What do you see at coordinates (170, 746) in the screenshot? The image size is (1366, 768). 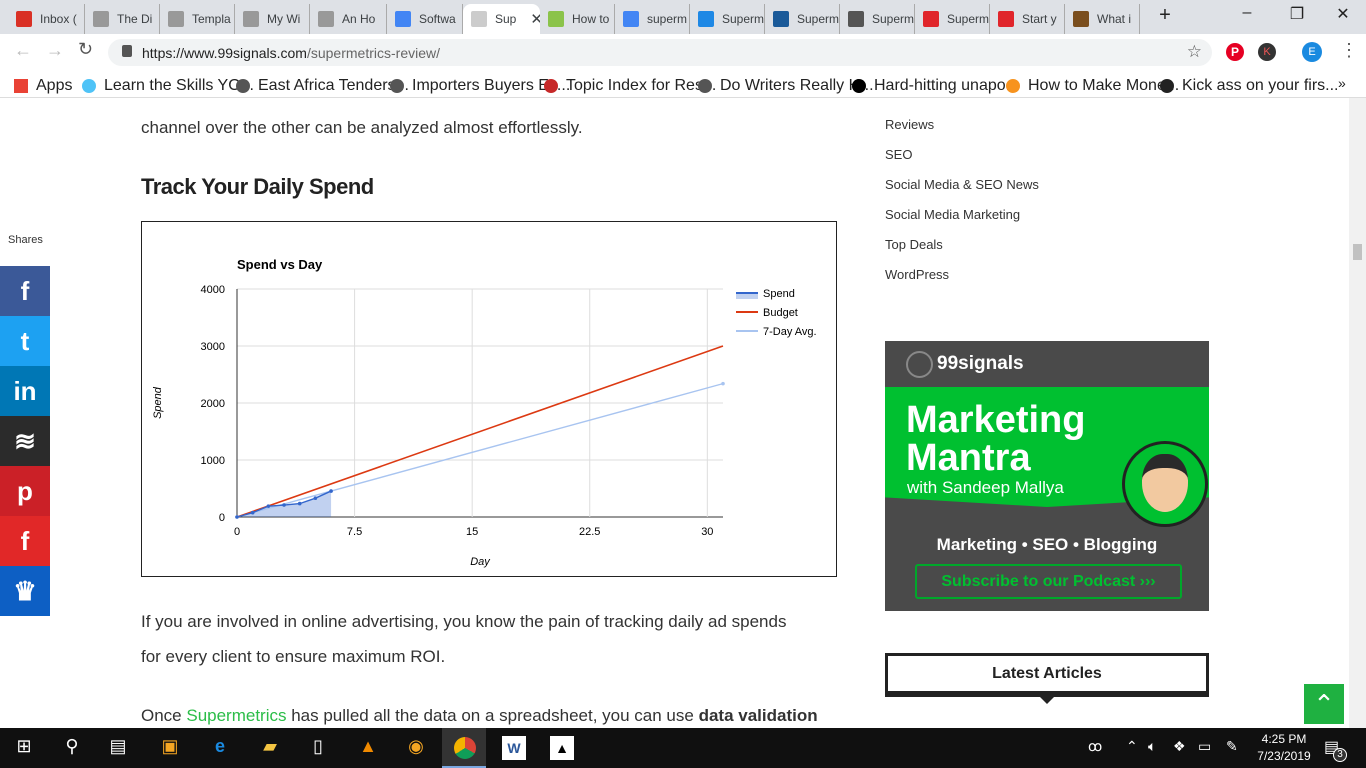 I see `store-icon: ▣` at bounding box center [170, 746].